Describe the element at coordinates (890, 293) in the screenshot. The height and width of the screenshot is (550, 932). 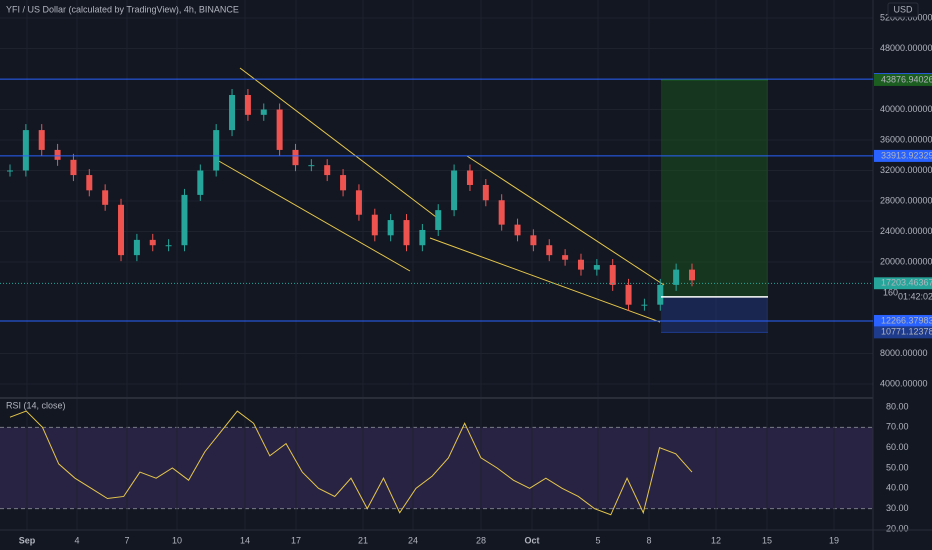
I see `countdown-price: 160` at that location.